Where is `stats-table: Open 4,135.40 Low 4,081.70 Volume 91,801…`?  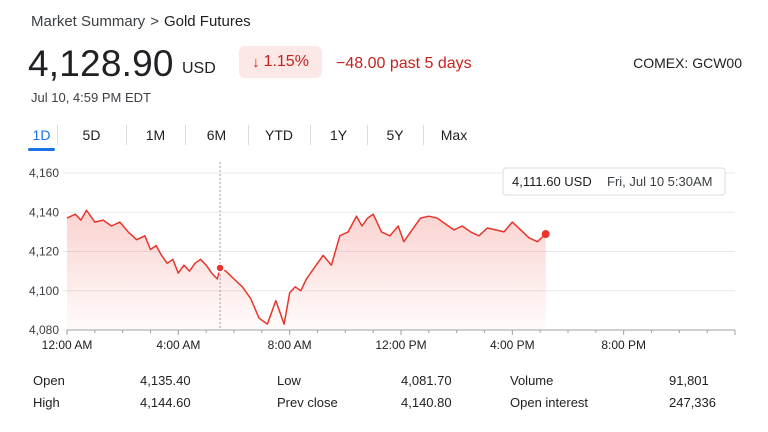 stats-table: Open 4,135.40 Low 4,081.70 Volume 91,801… is located at coordinates (378, 395).